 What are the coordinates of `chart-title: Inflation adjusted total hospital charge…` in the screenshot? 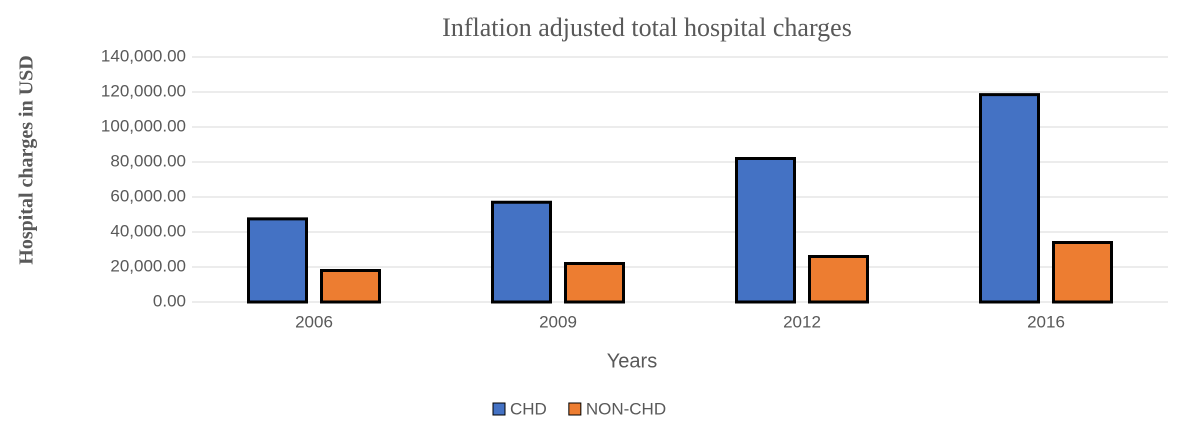 It's located at (647, 27).